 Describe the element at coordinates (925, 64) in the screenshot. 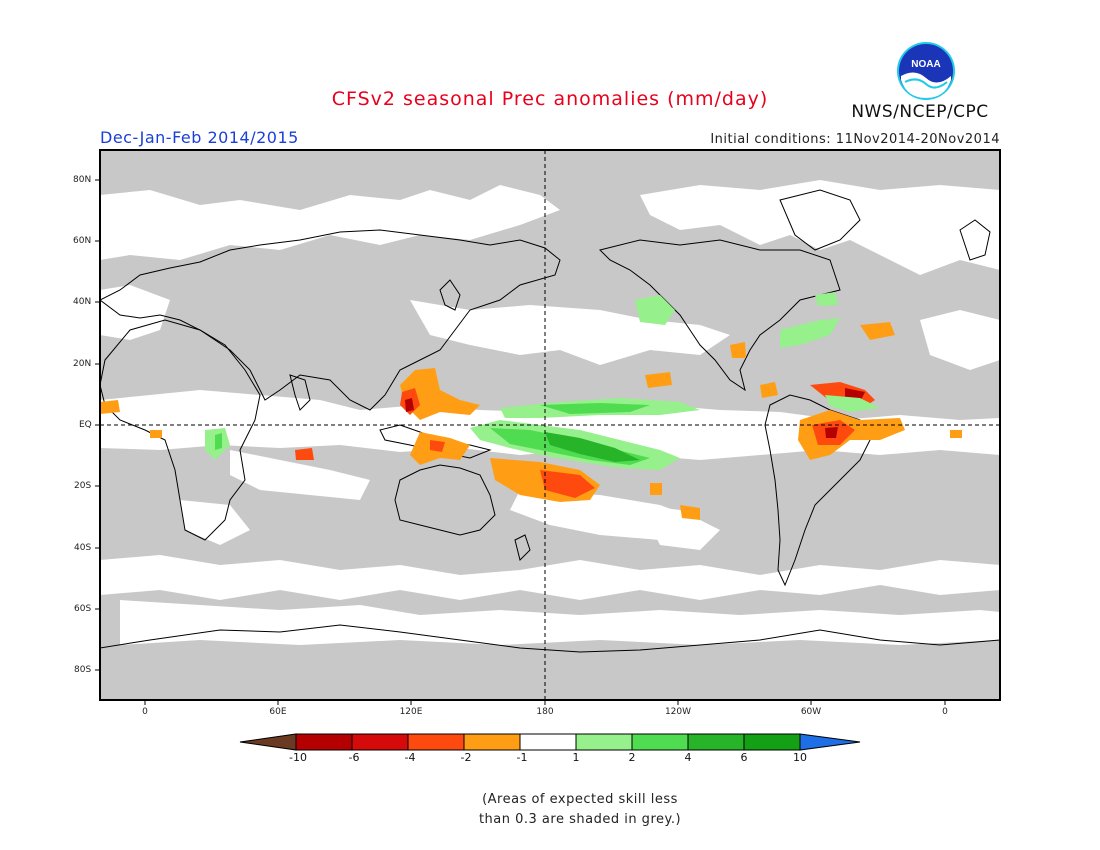

I see `svg-text: NOAA` at that location.